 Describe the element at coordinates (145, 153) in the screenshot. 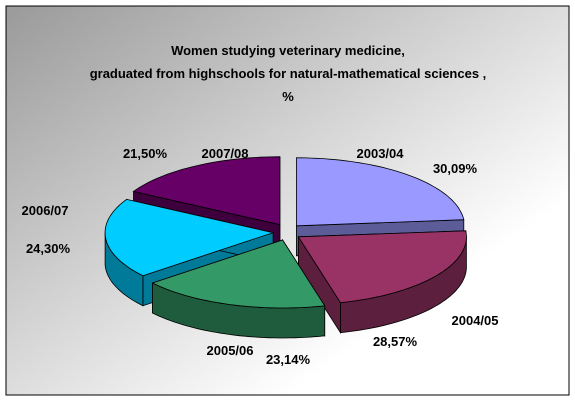

I see `value-label: 21,50%` at that location.